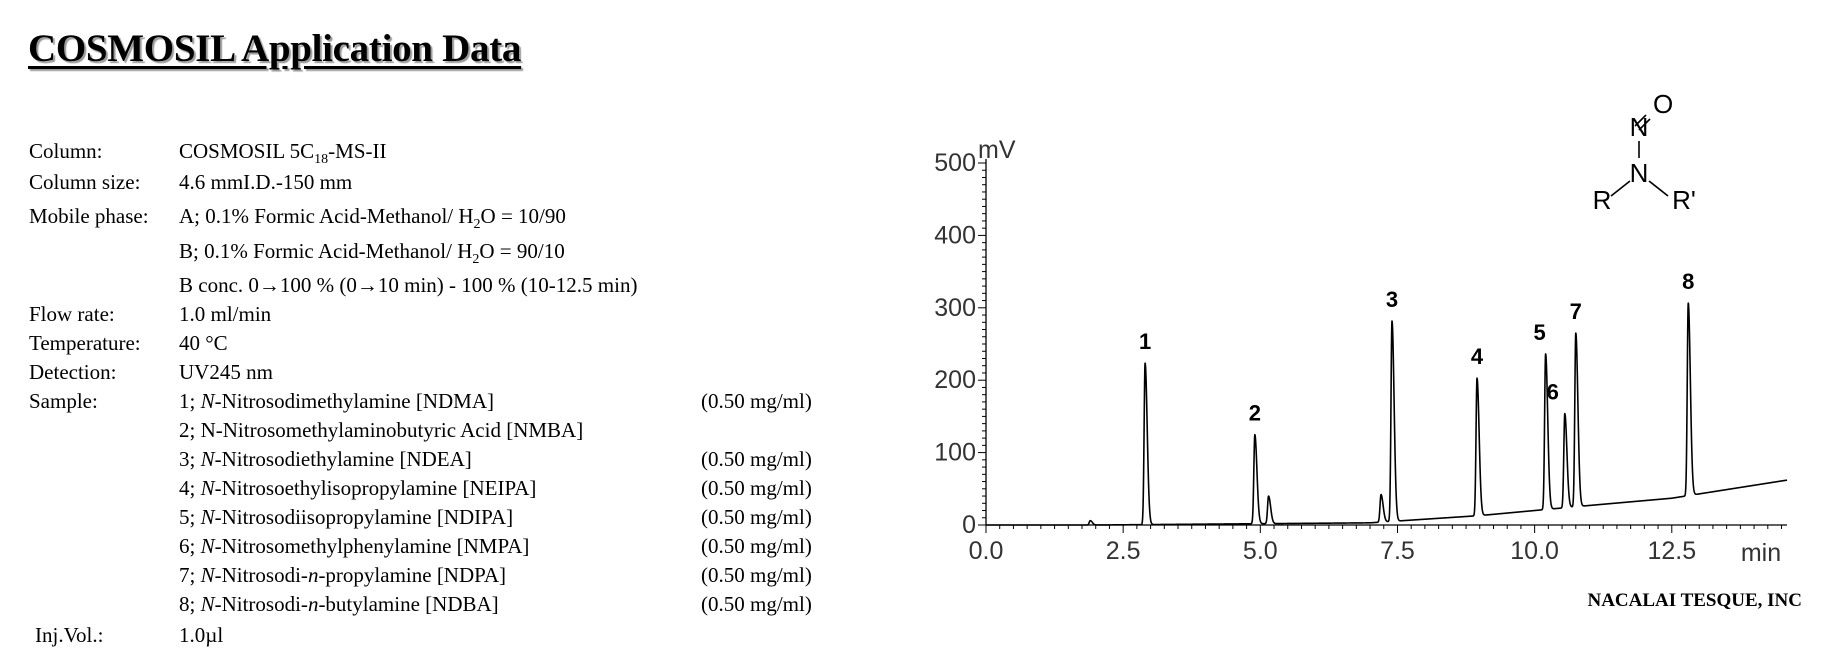  I want to click on sample-name: -Nitrosodiethylamine [NDEA], so click(343, 459).